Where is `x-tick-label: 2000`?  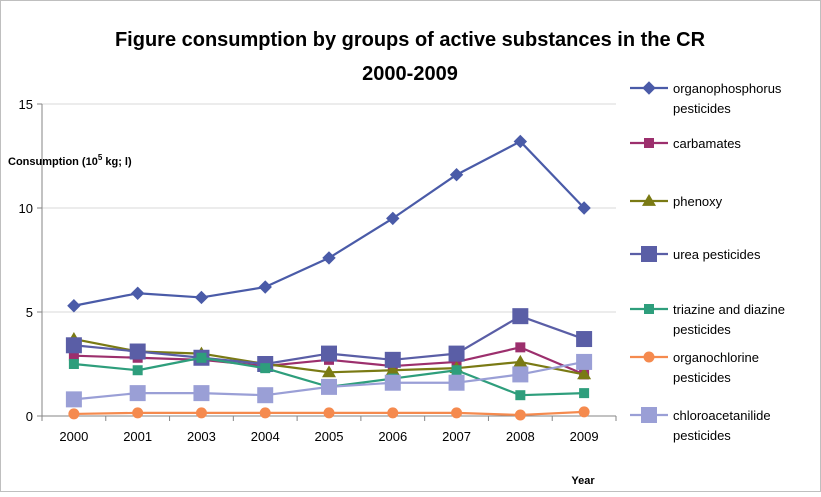
x-tick-label: 2000 is located at coordinates (73, 436).